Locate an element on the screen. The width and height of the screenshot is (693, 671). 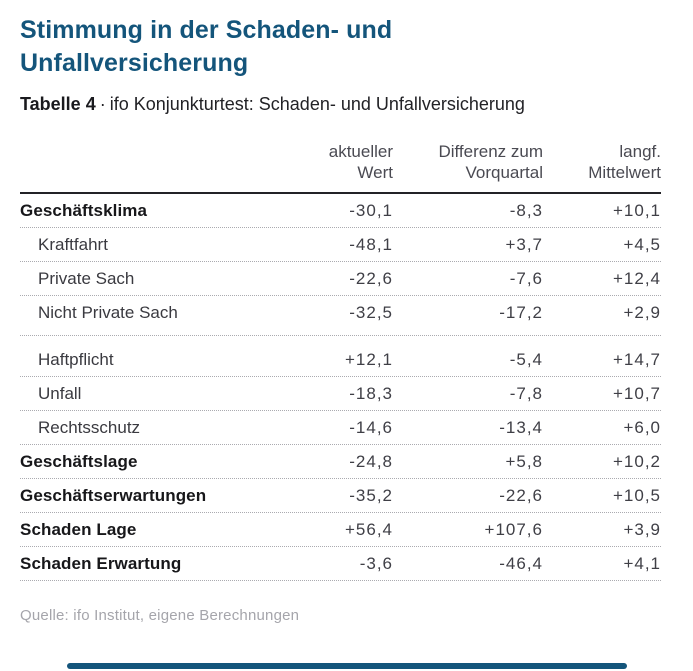
row-value: +2,9 is located at coordinates (642, 312).